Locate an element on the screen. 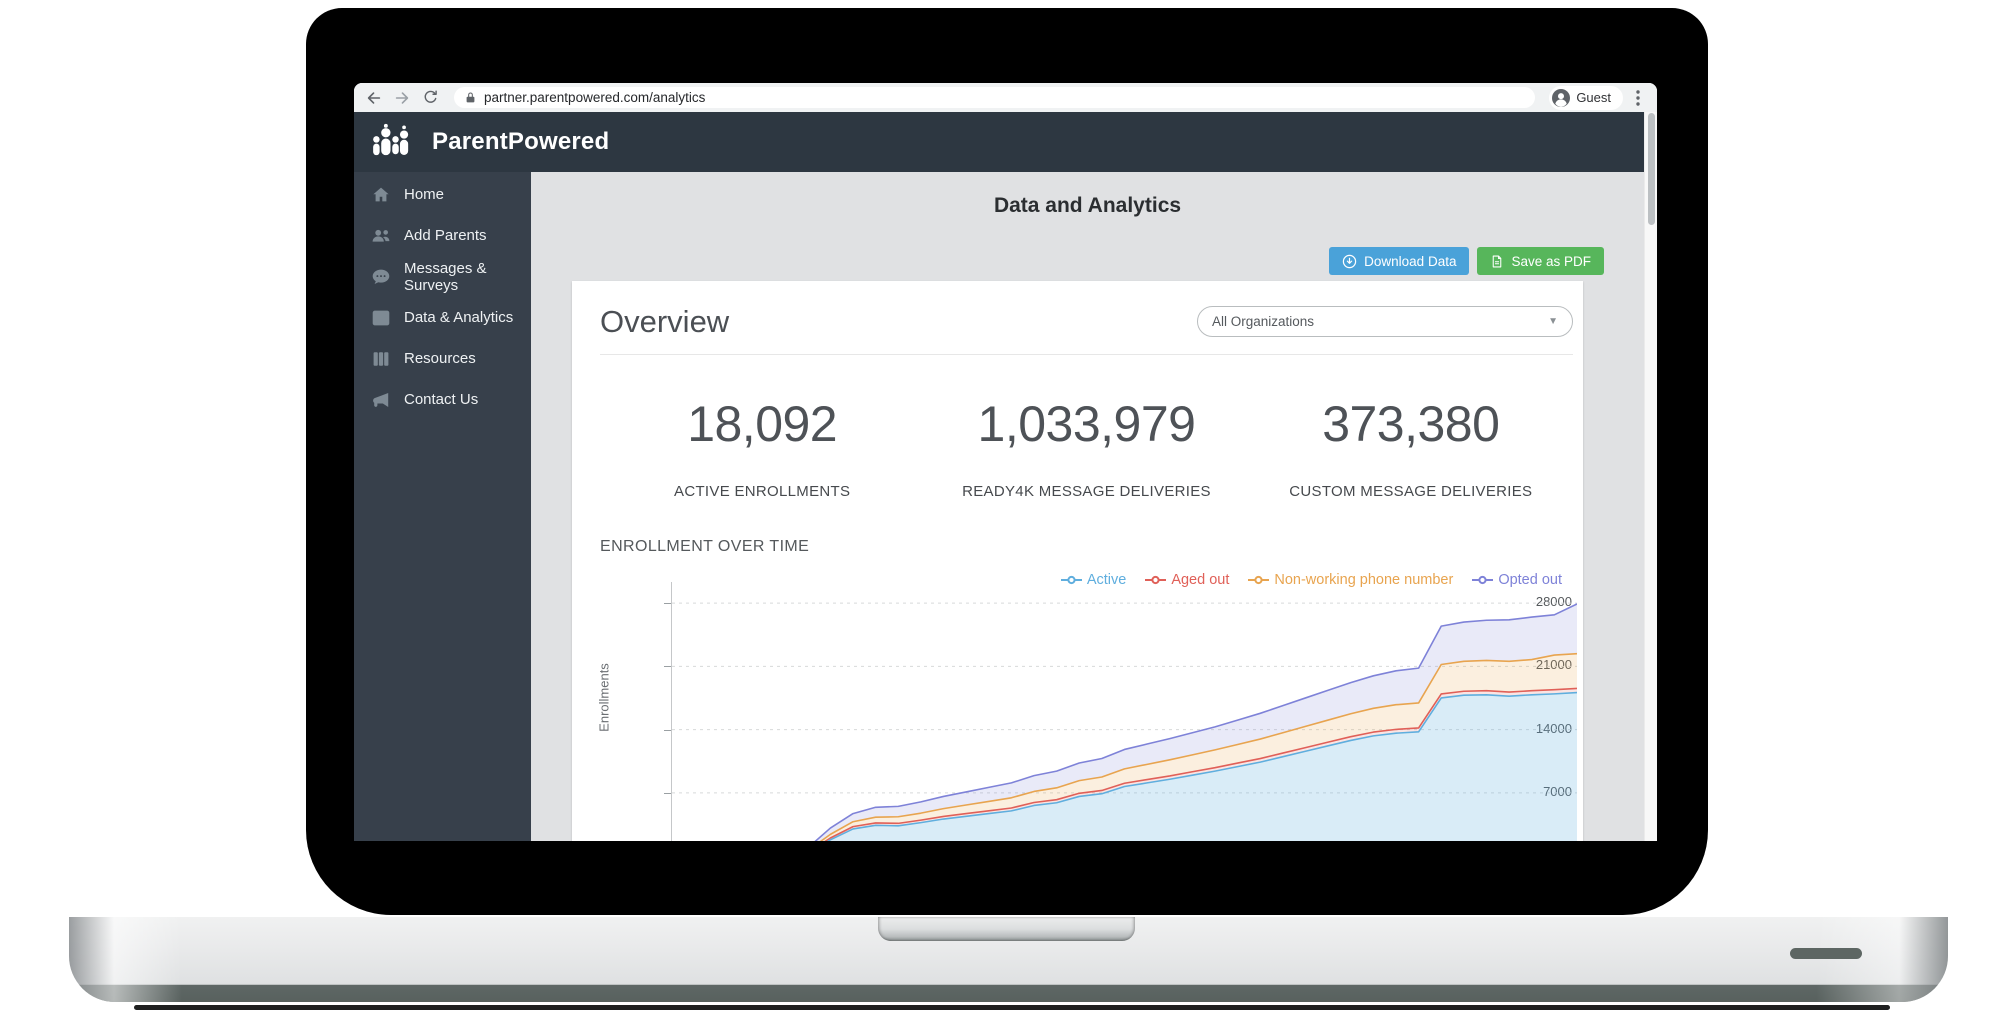  sidebar-item-messages-surveys: Messages & Surveys is located at coordinates (442, 276).